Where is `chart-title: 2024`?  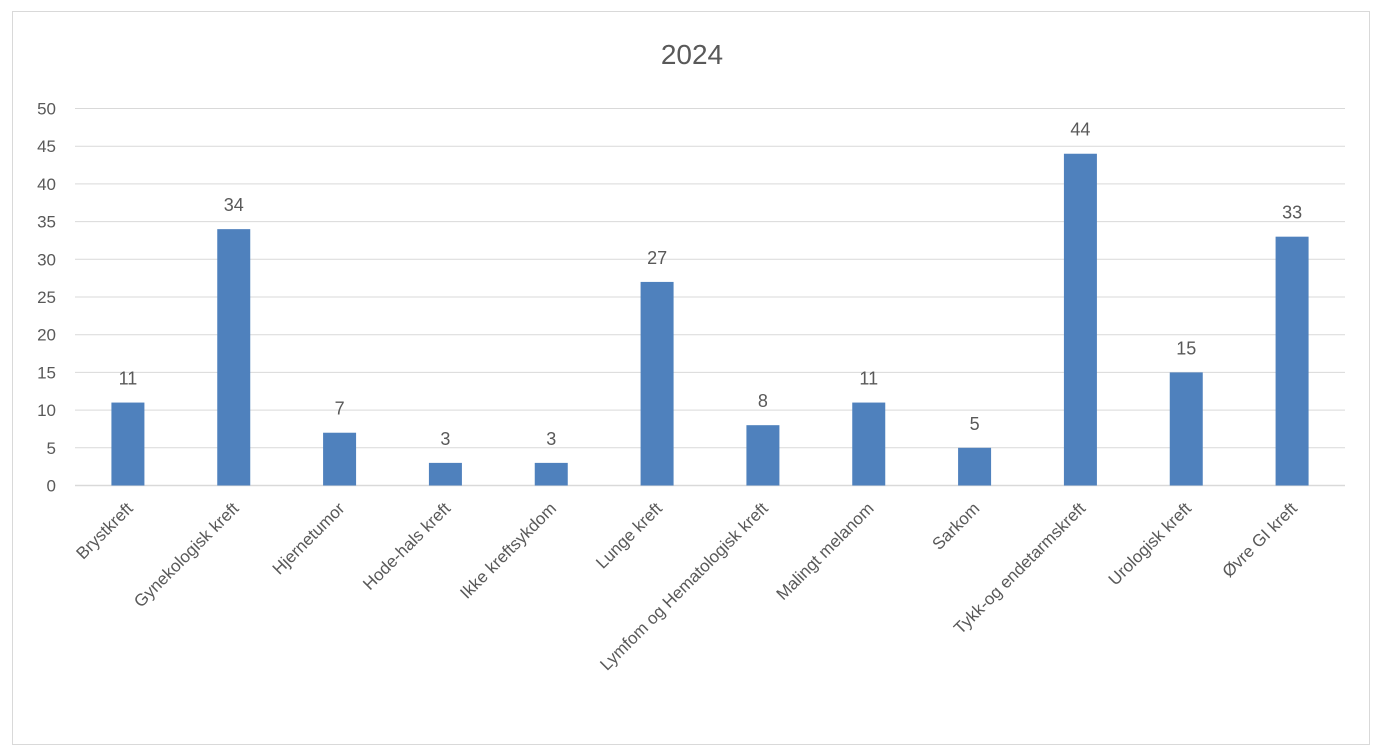 chart-title: 2024 is located at coordinates (692, 54).